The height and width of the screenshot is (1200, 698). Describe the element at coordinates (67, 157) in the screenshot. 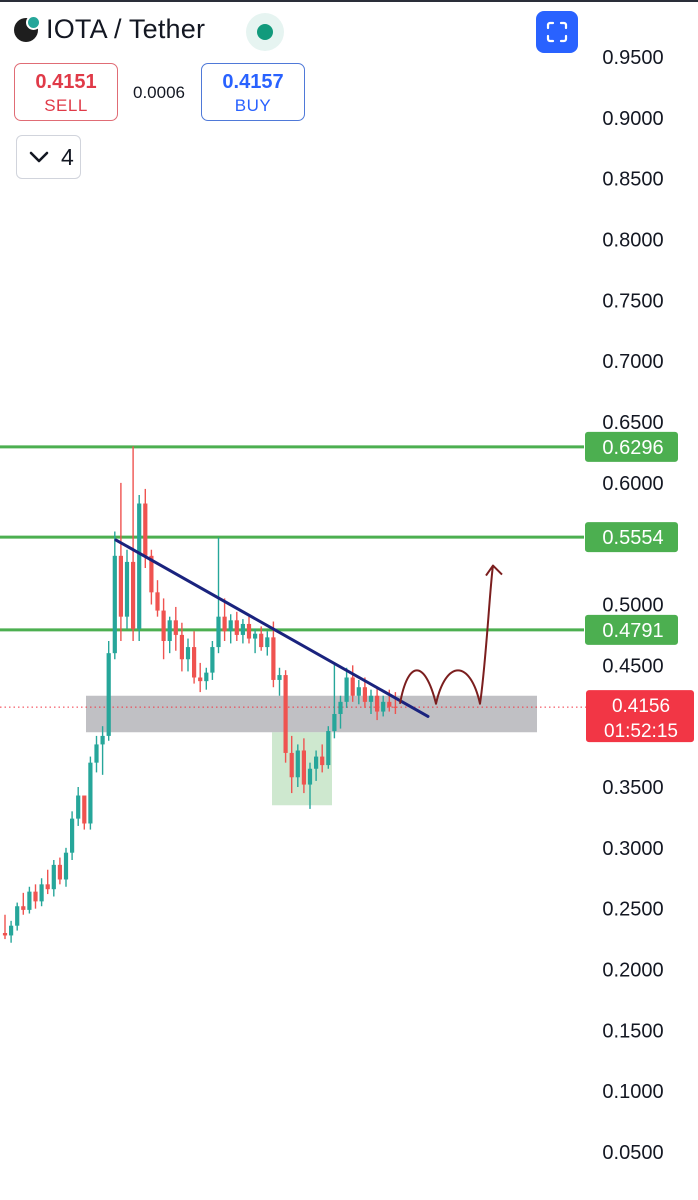

I see `interval-value: 4` at that location.